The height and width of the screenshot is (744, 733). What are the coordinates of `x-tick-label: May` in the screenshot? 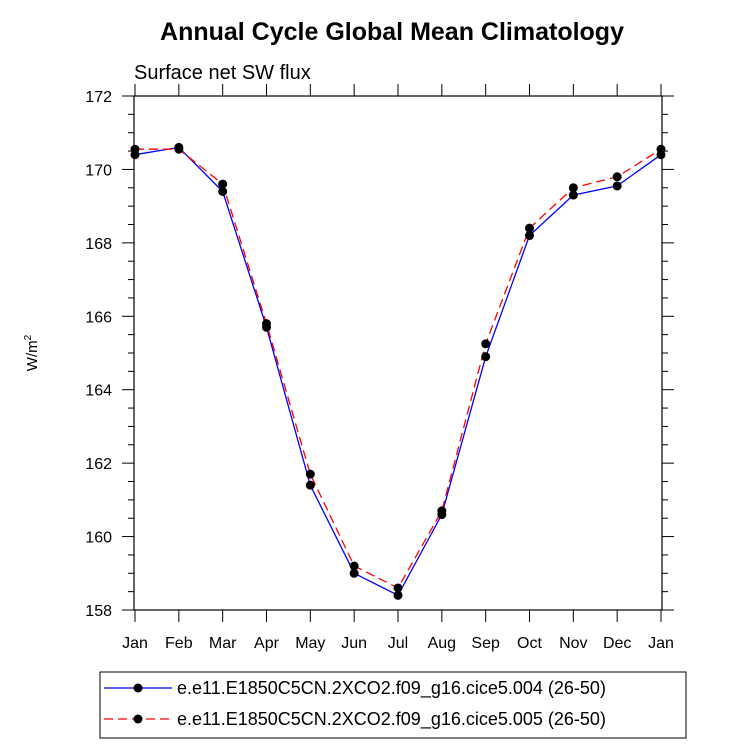 It's located at (310, 643).